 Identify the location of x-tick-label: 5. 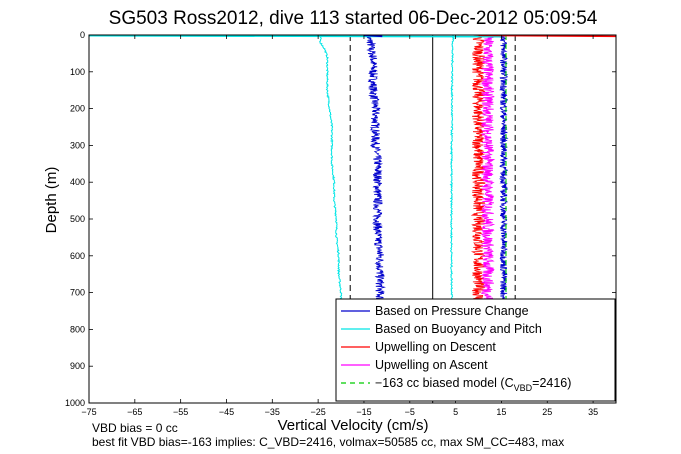
(455, 412).